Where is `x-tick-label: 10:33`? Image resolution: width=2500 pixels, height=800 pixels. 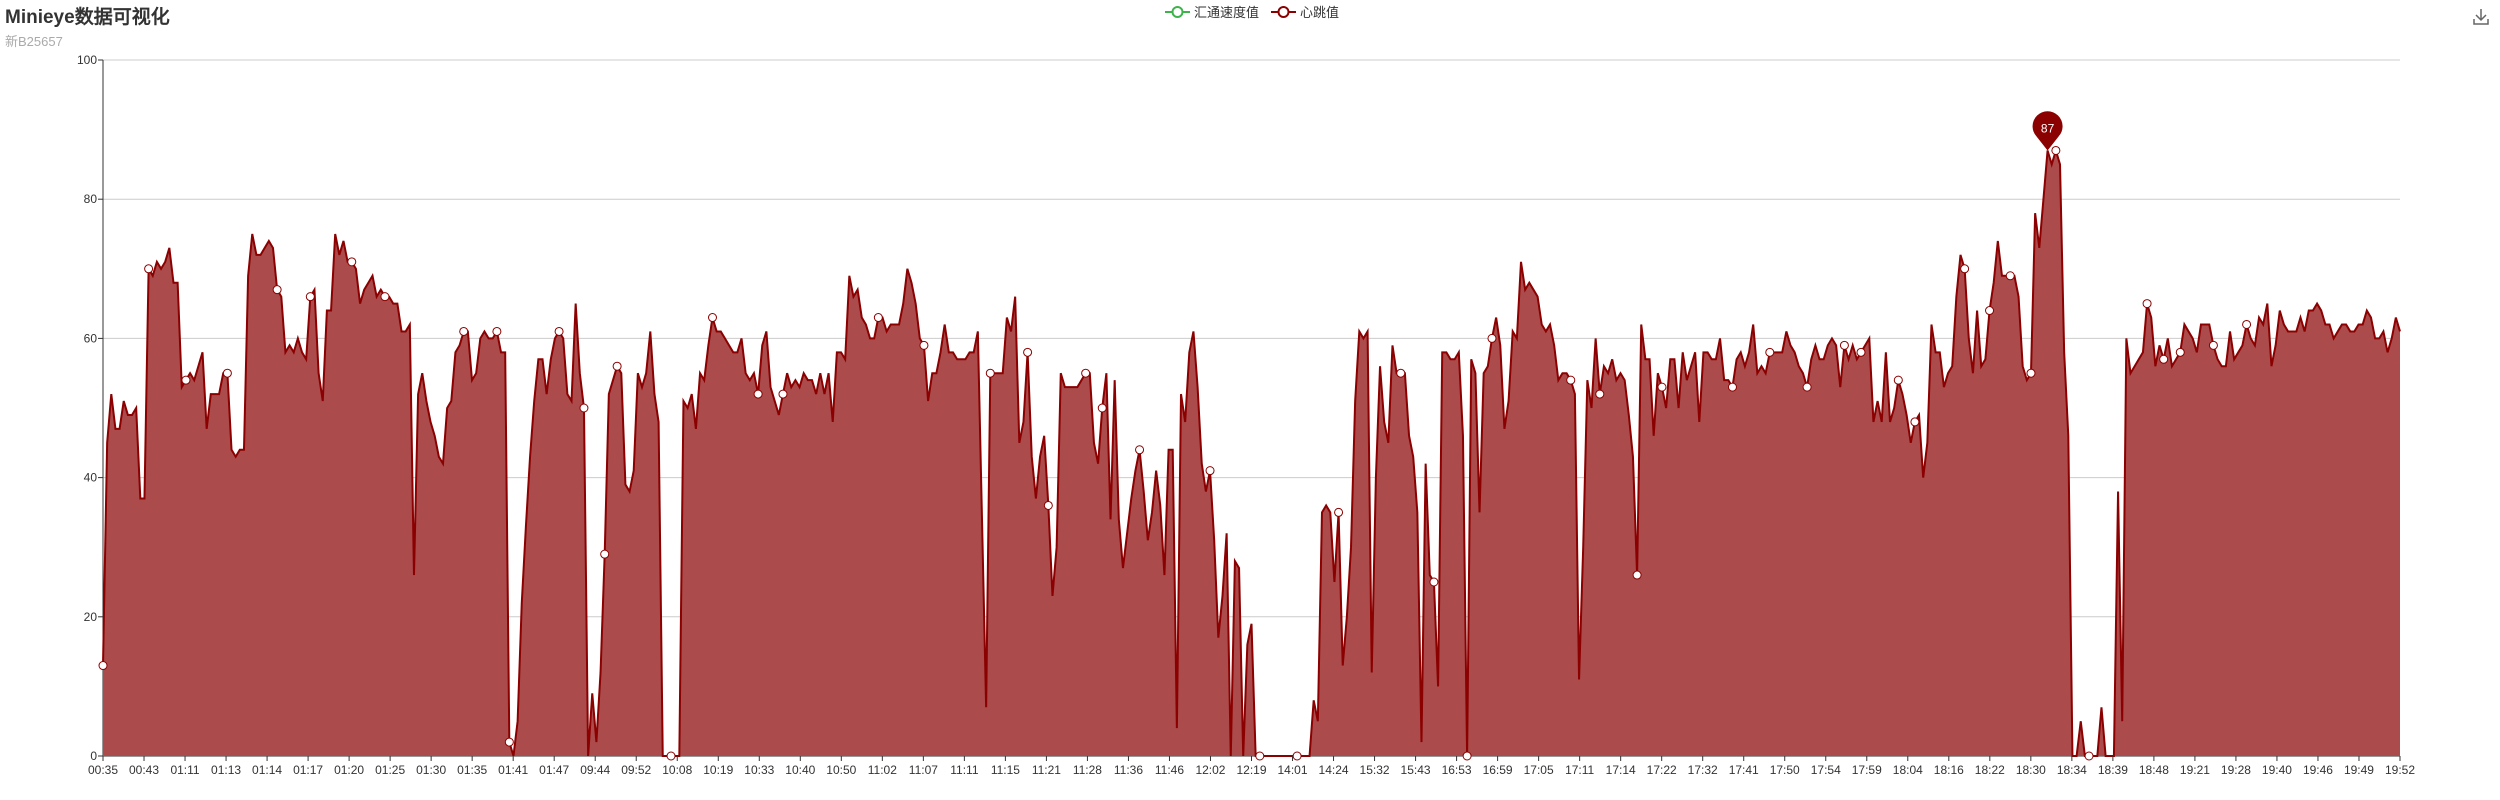 x-tick-label: 10:33 is located at coordinates (759, 770).